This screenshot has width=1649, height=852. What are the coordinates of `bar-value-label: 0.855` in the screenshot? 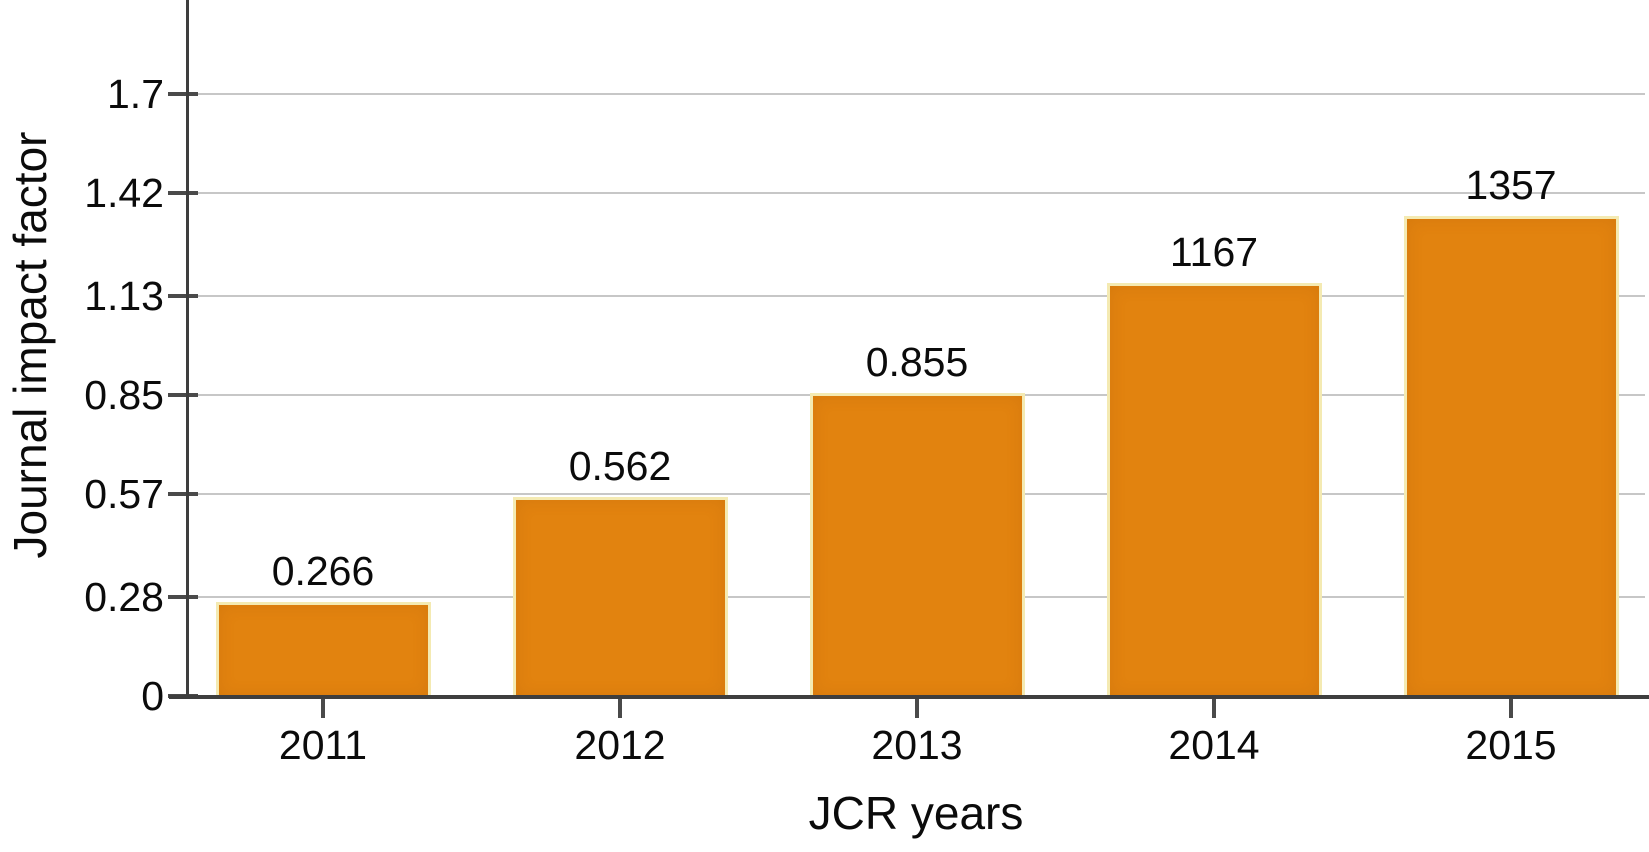 It's located at (917, 362).